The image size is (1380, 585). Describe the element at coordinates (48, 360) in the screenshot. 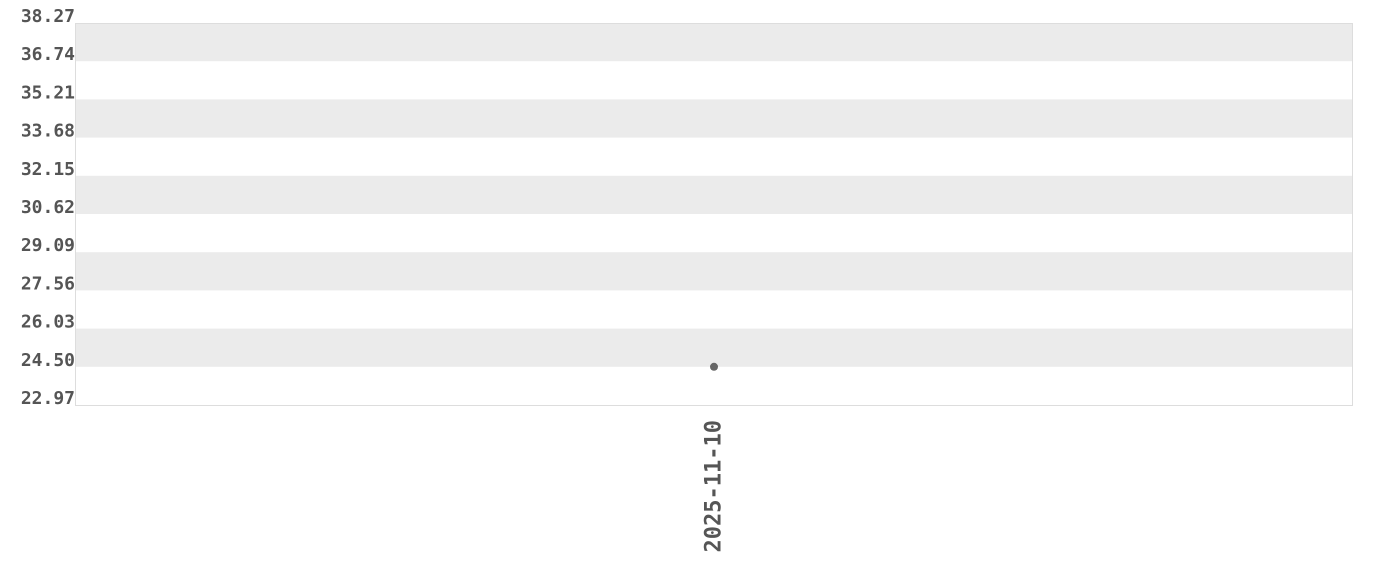

I see `y-tick-label: 24.50` at that location.